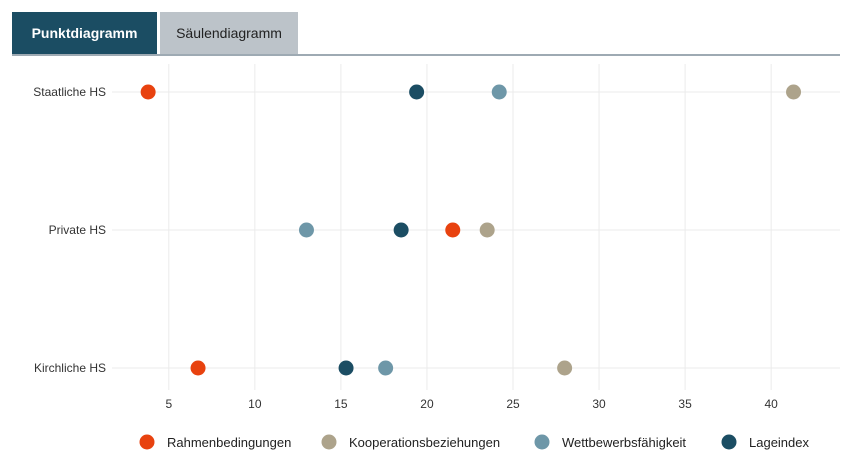  Describe the element at coordinates (599, 404) in the screenshot. I see `x-tick-label: 30` at that location.